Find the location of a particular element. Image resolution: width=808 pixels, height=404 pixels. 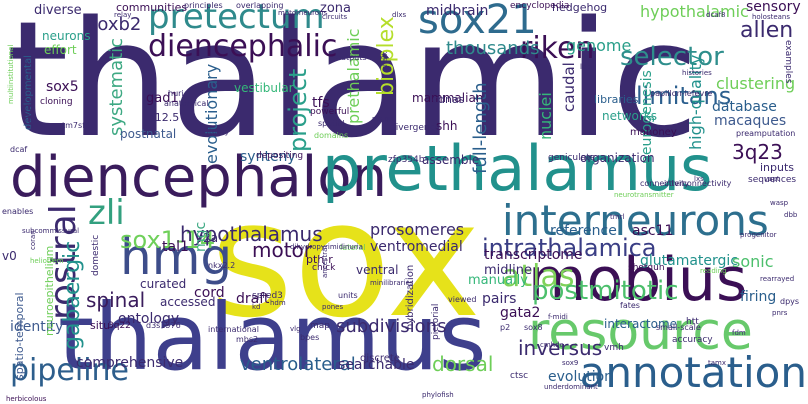

word-geniculate: geniculate is located at coordinates (572, 158).